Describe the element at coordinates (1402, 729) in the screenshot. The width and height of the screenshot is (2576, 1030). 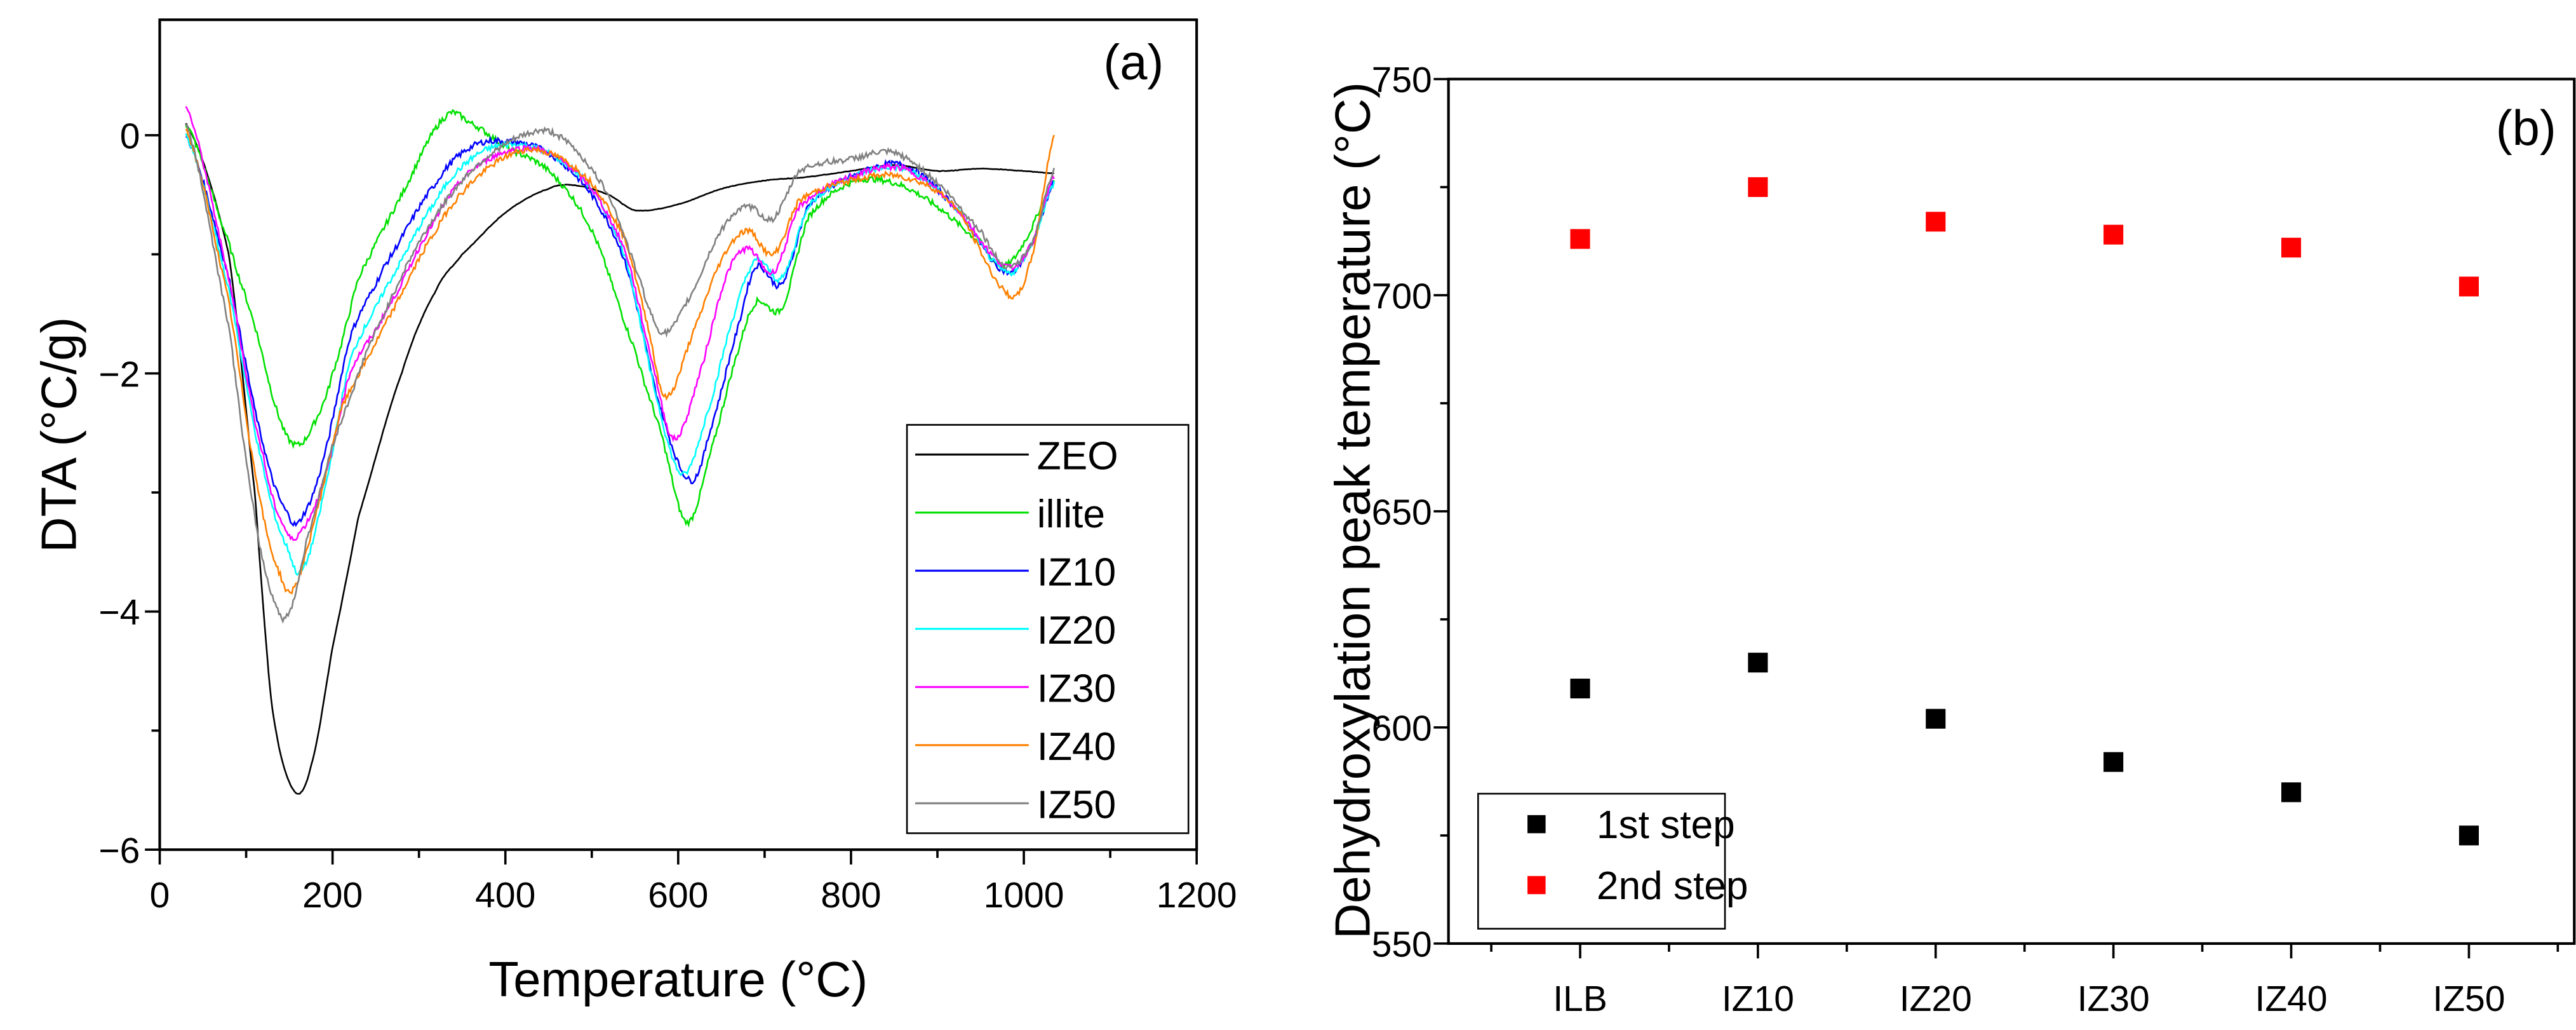
I see `y-tick-label: 600` at that location.